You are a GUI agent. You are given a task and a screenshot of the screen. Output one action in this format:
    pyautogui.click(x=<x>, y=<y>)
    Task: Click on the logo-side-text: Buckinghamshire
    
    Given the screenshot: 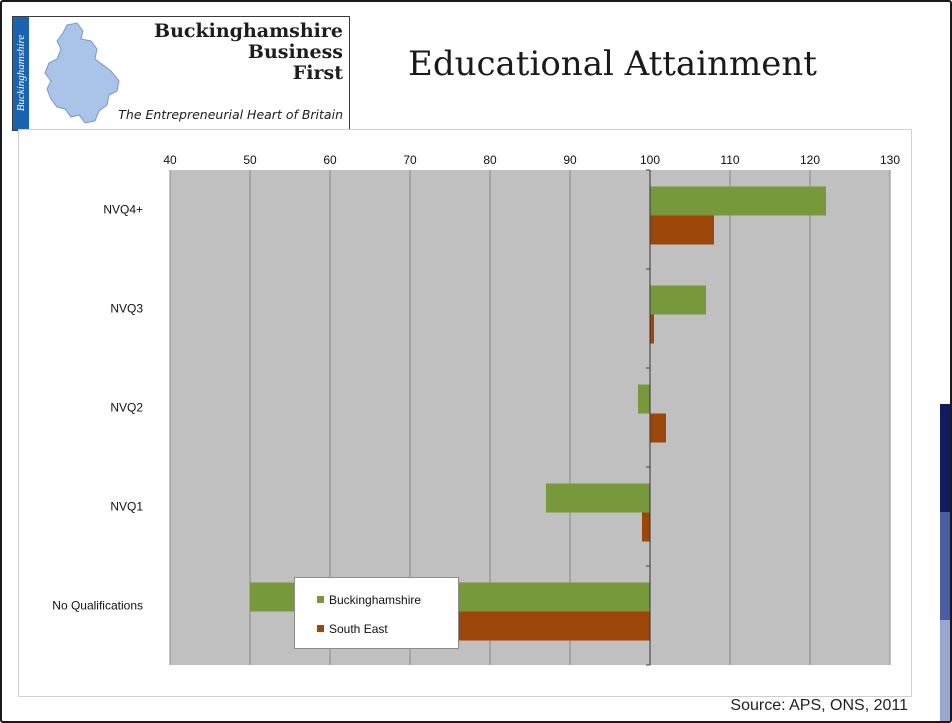 What is the action you would take?
    pyautogui.click(x=21, y=73)
    